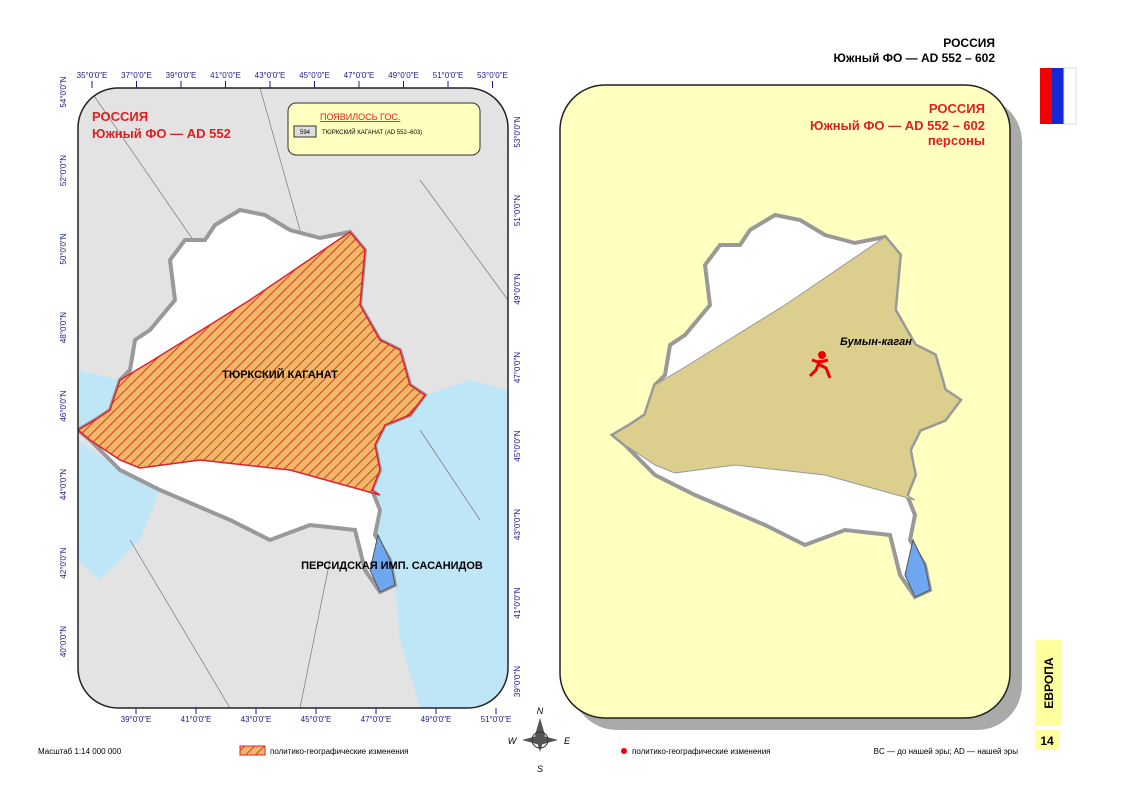  Describe the element at coordinates (80, 751) in the screenshot. I see `scale: Масштаб 1:14 000 000` at that location.